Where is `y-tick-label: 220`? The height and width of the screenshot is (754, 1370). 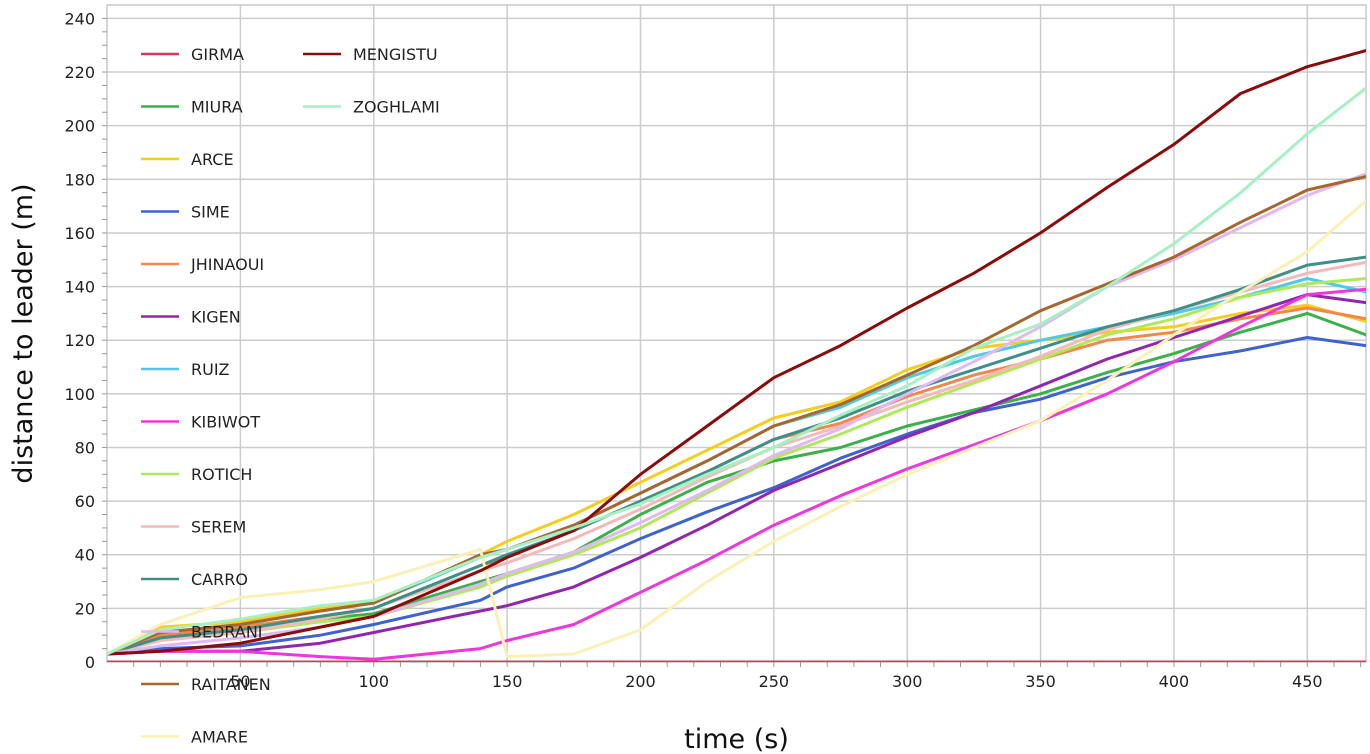
y-tick-label: 220 is located at coordinates (79, 72).